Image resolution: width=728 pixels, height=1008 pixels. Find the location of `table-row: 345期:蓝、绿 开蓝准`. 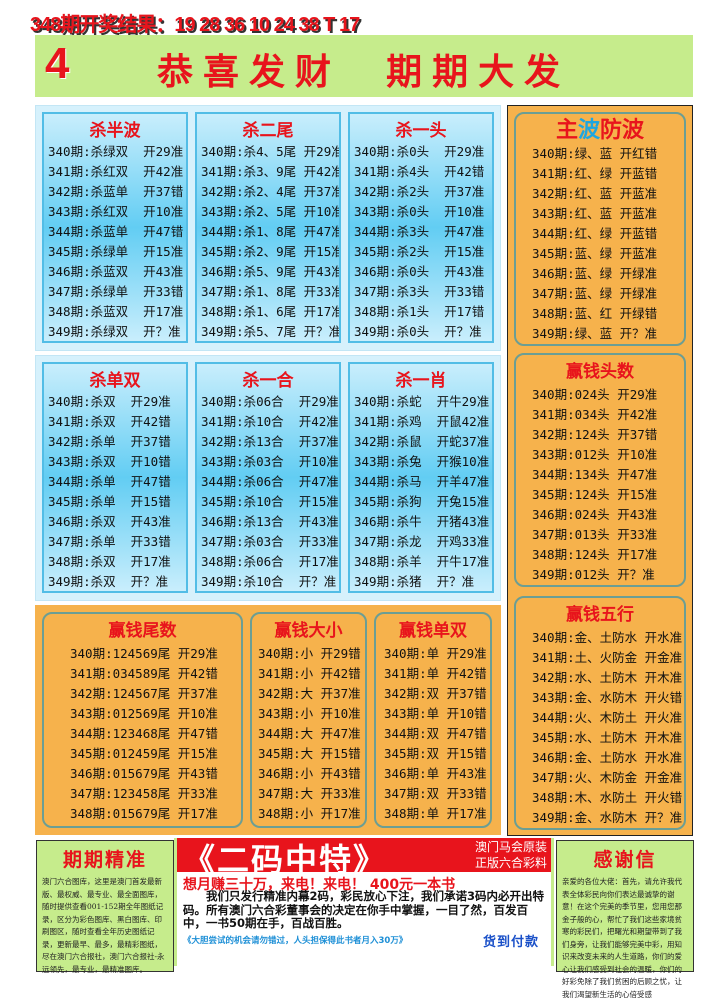

table-row: 345期:蓝、绿 开蓝准 is located at coordinates (595, 253).